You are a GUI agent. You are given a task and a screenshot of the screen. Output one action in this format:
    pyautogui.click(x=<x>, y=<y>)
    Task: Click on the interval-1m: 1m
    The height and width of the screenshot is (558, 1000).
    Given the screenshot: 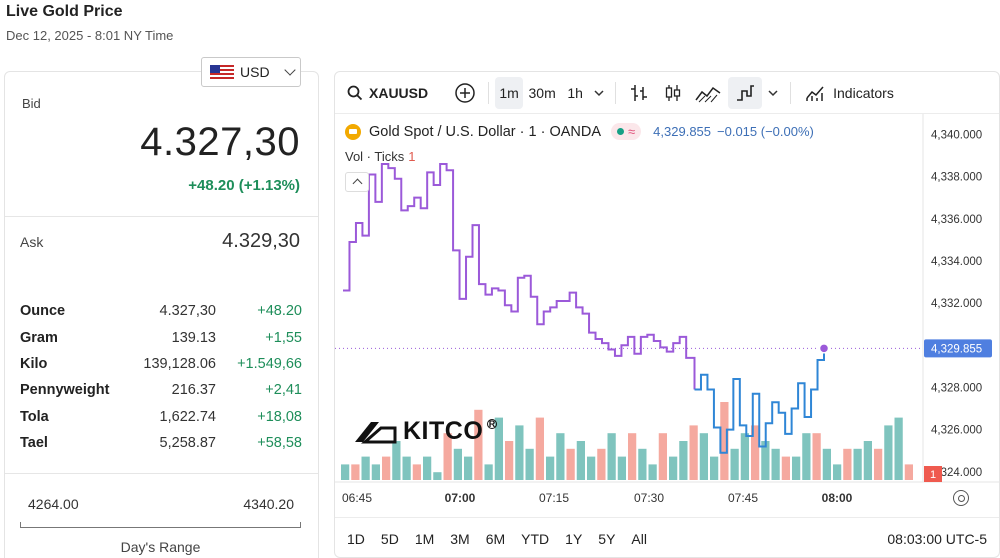 What is the action you would take?
    pyautogui.click(x=509, y=92)
    